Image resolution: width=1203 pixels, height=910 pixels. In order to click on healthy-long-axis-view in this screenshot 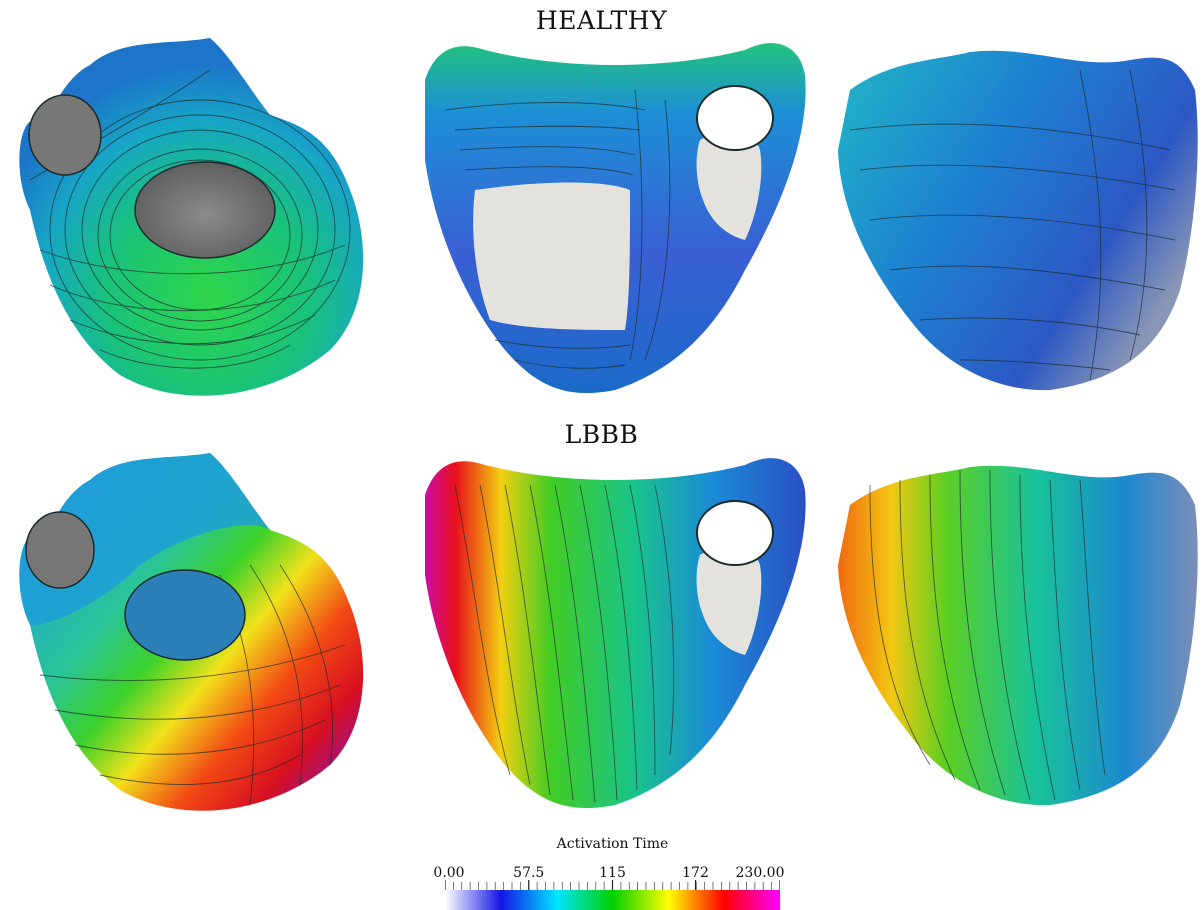, I will do `click(615, 218)`.